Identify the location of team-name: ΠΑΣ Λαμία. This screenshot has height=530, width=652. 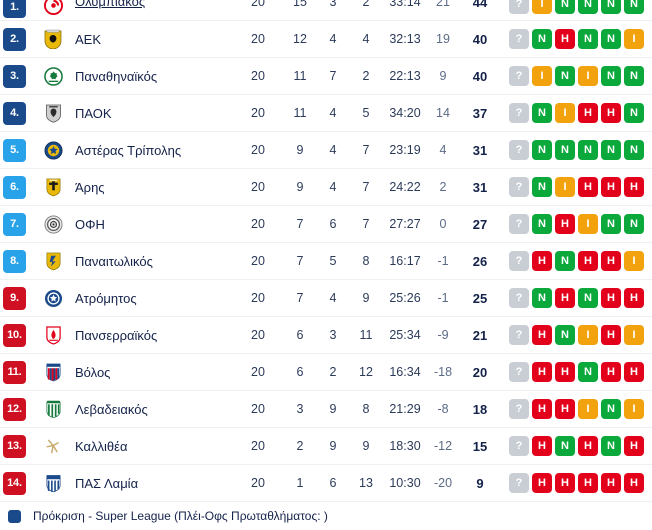
(107, 483).